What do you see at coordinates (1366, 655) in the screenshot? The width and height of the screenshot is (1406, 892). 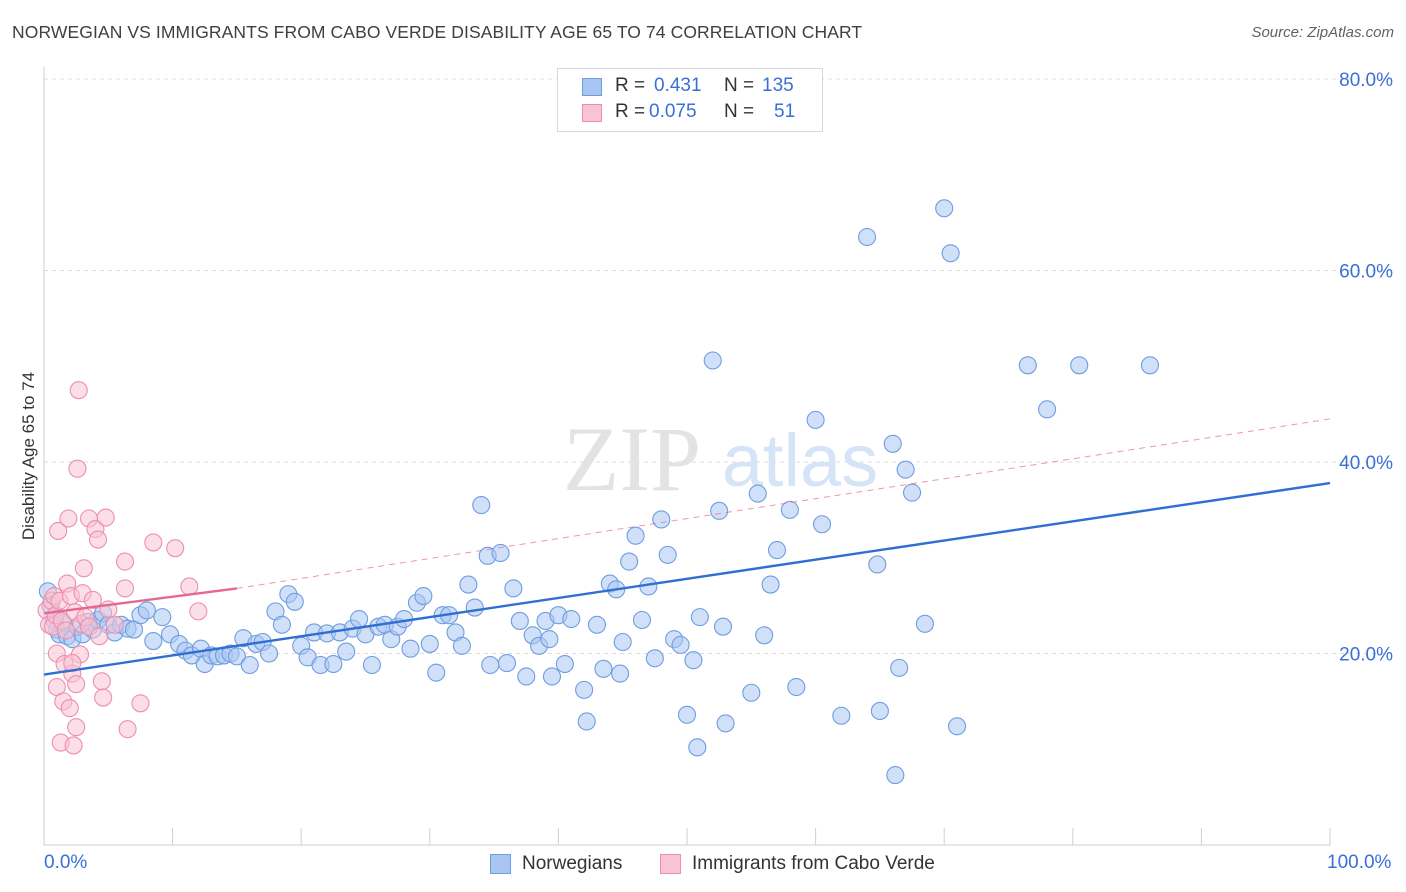 I see `y-tick-label: 20.0%` at bounding box center [1366, 655].